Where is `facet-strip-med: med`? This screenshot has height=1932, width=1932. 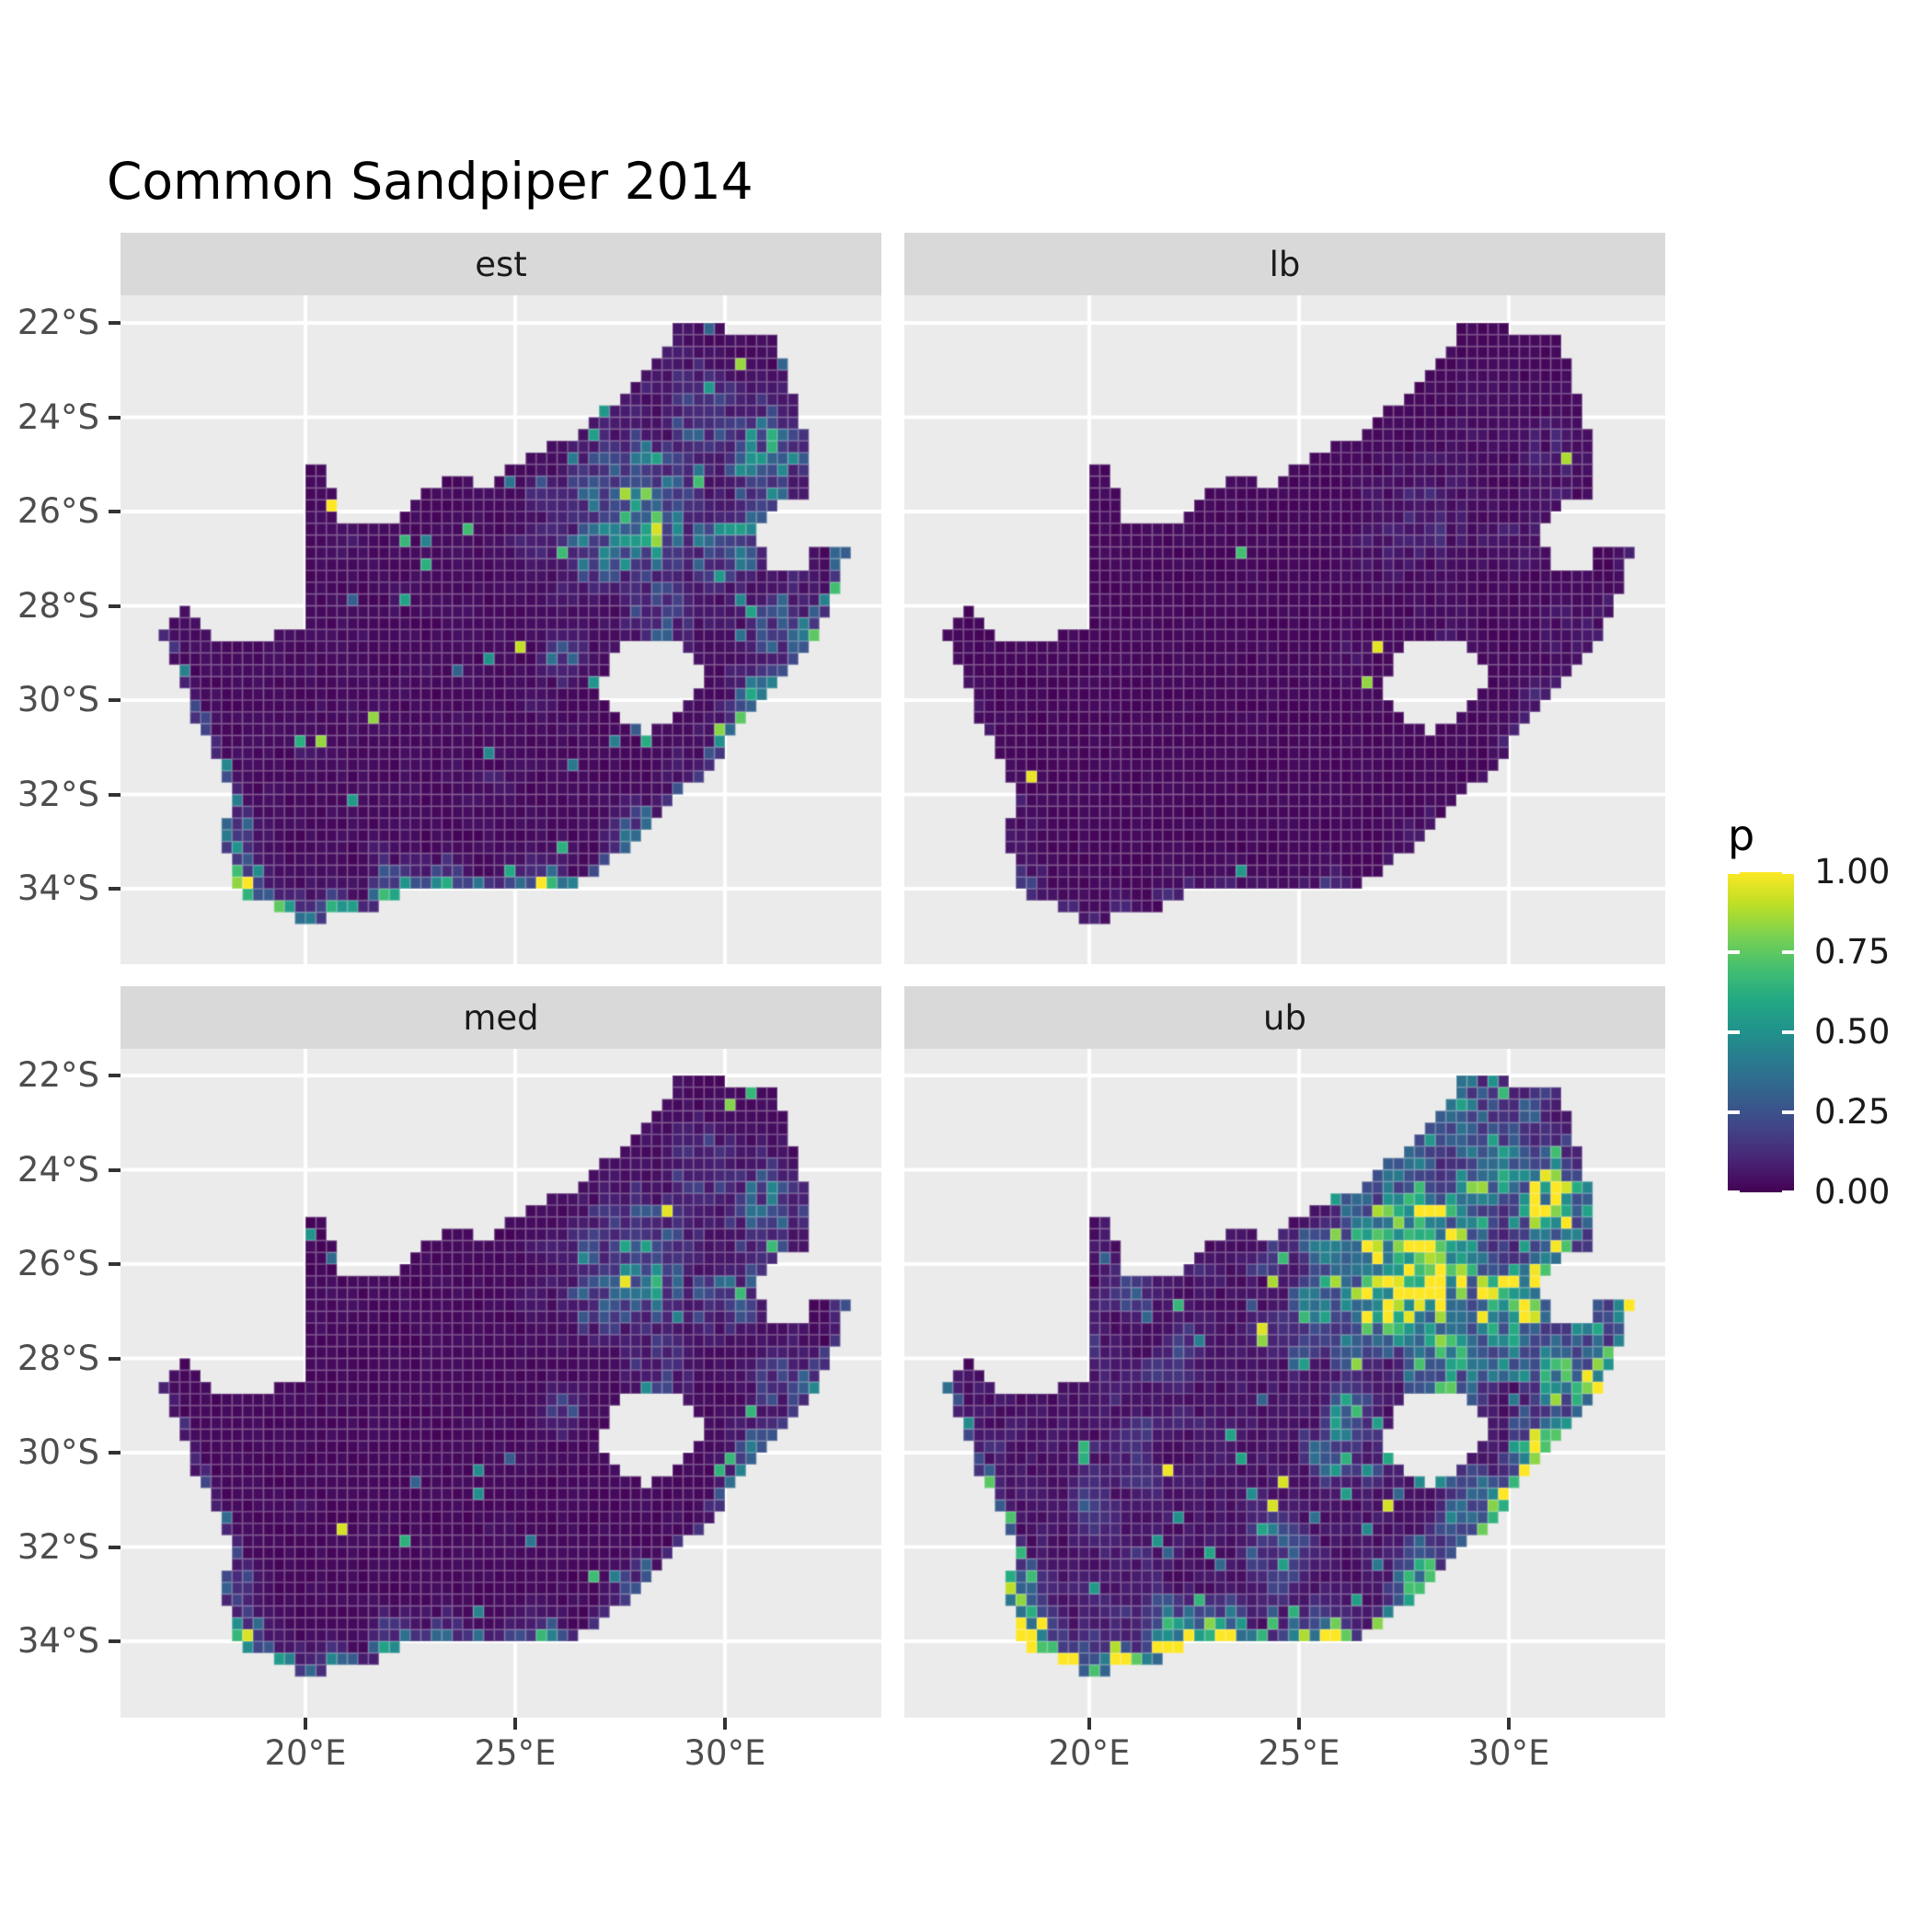
facet-strip-med: med is located at coordinates (501, 1018).